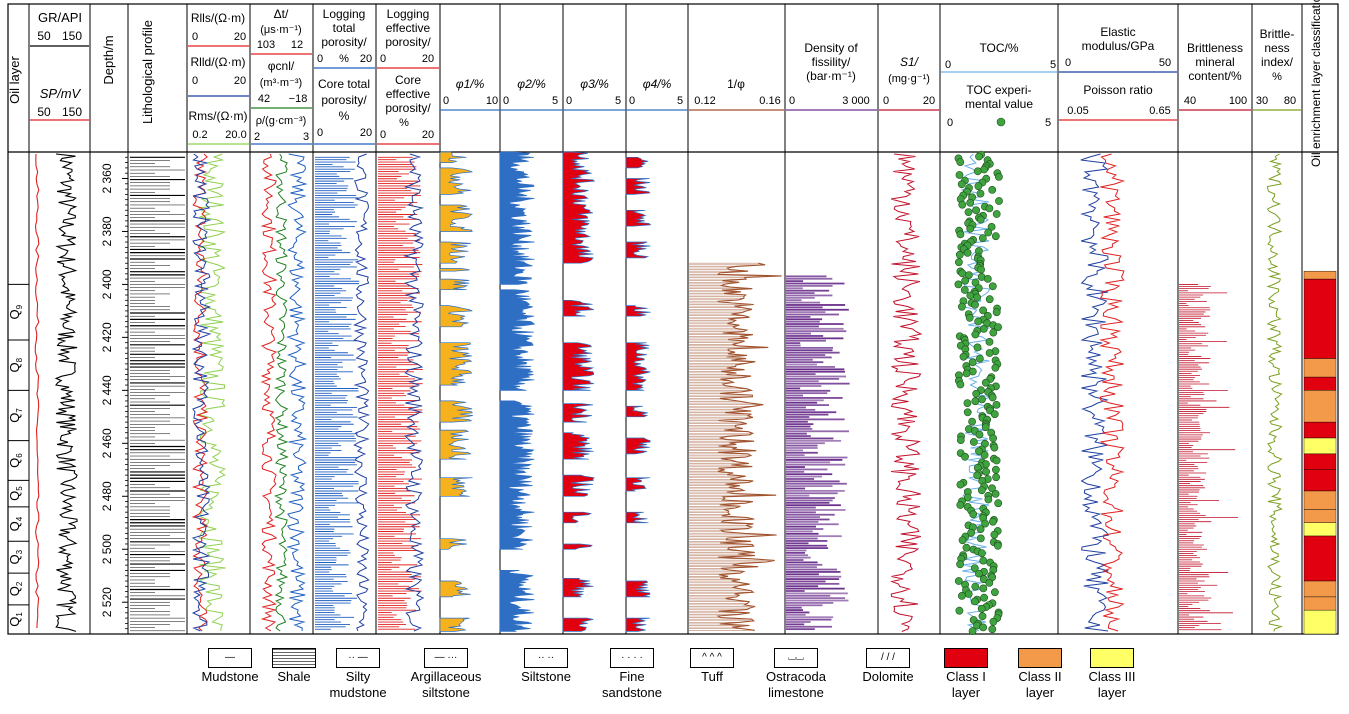  What do you see at coordinates (1117, 32) in the screenshot?
I see `header-em-1: Elastic` at bounding box center [1117, 32].